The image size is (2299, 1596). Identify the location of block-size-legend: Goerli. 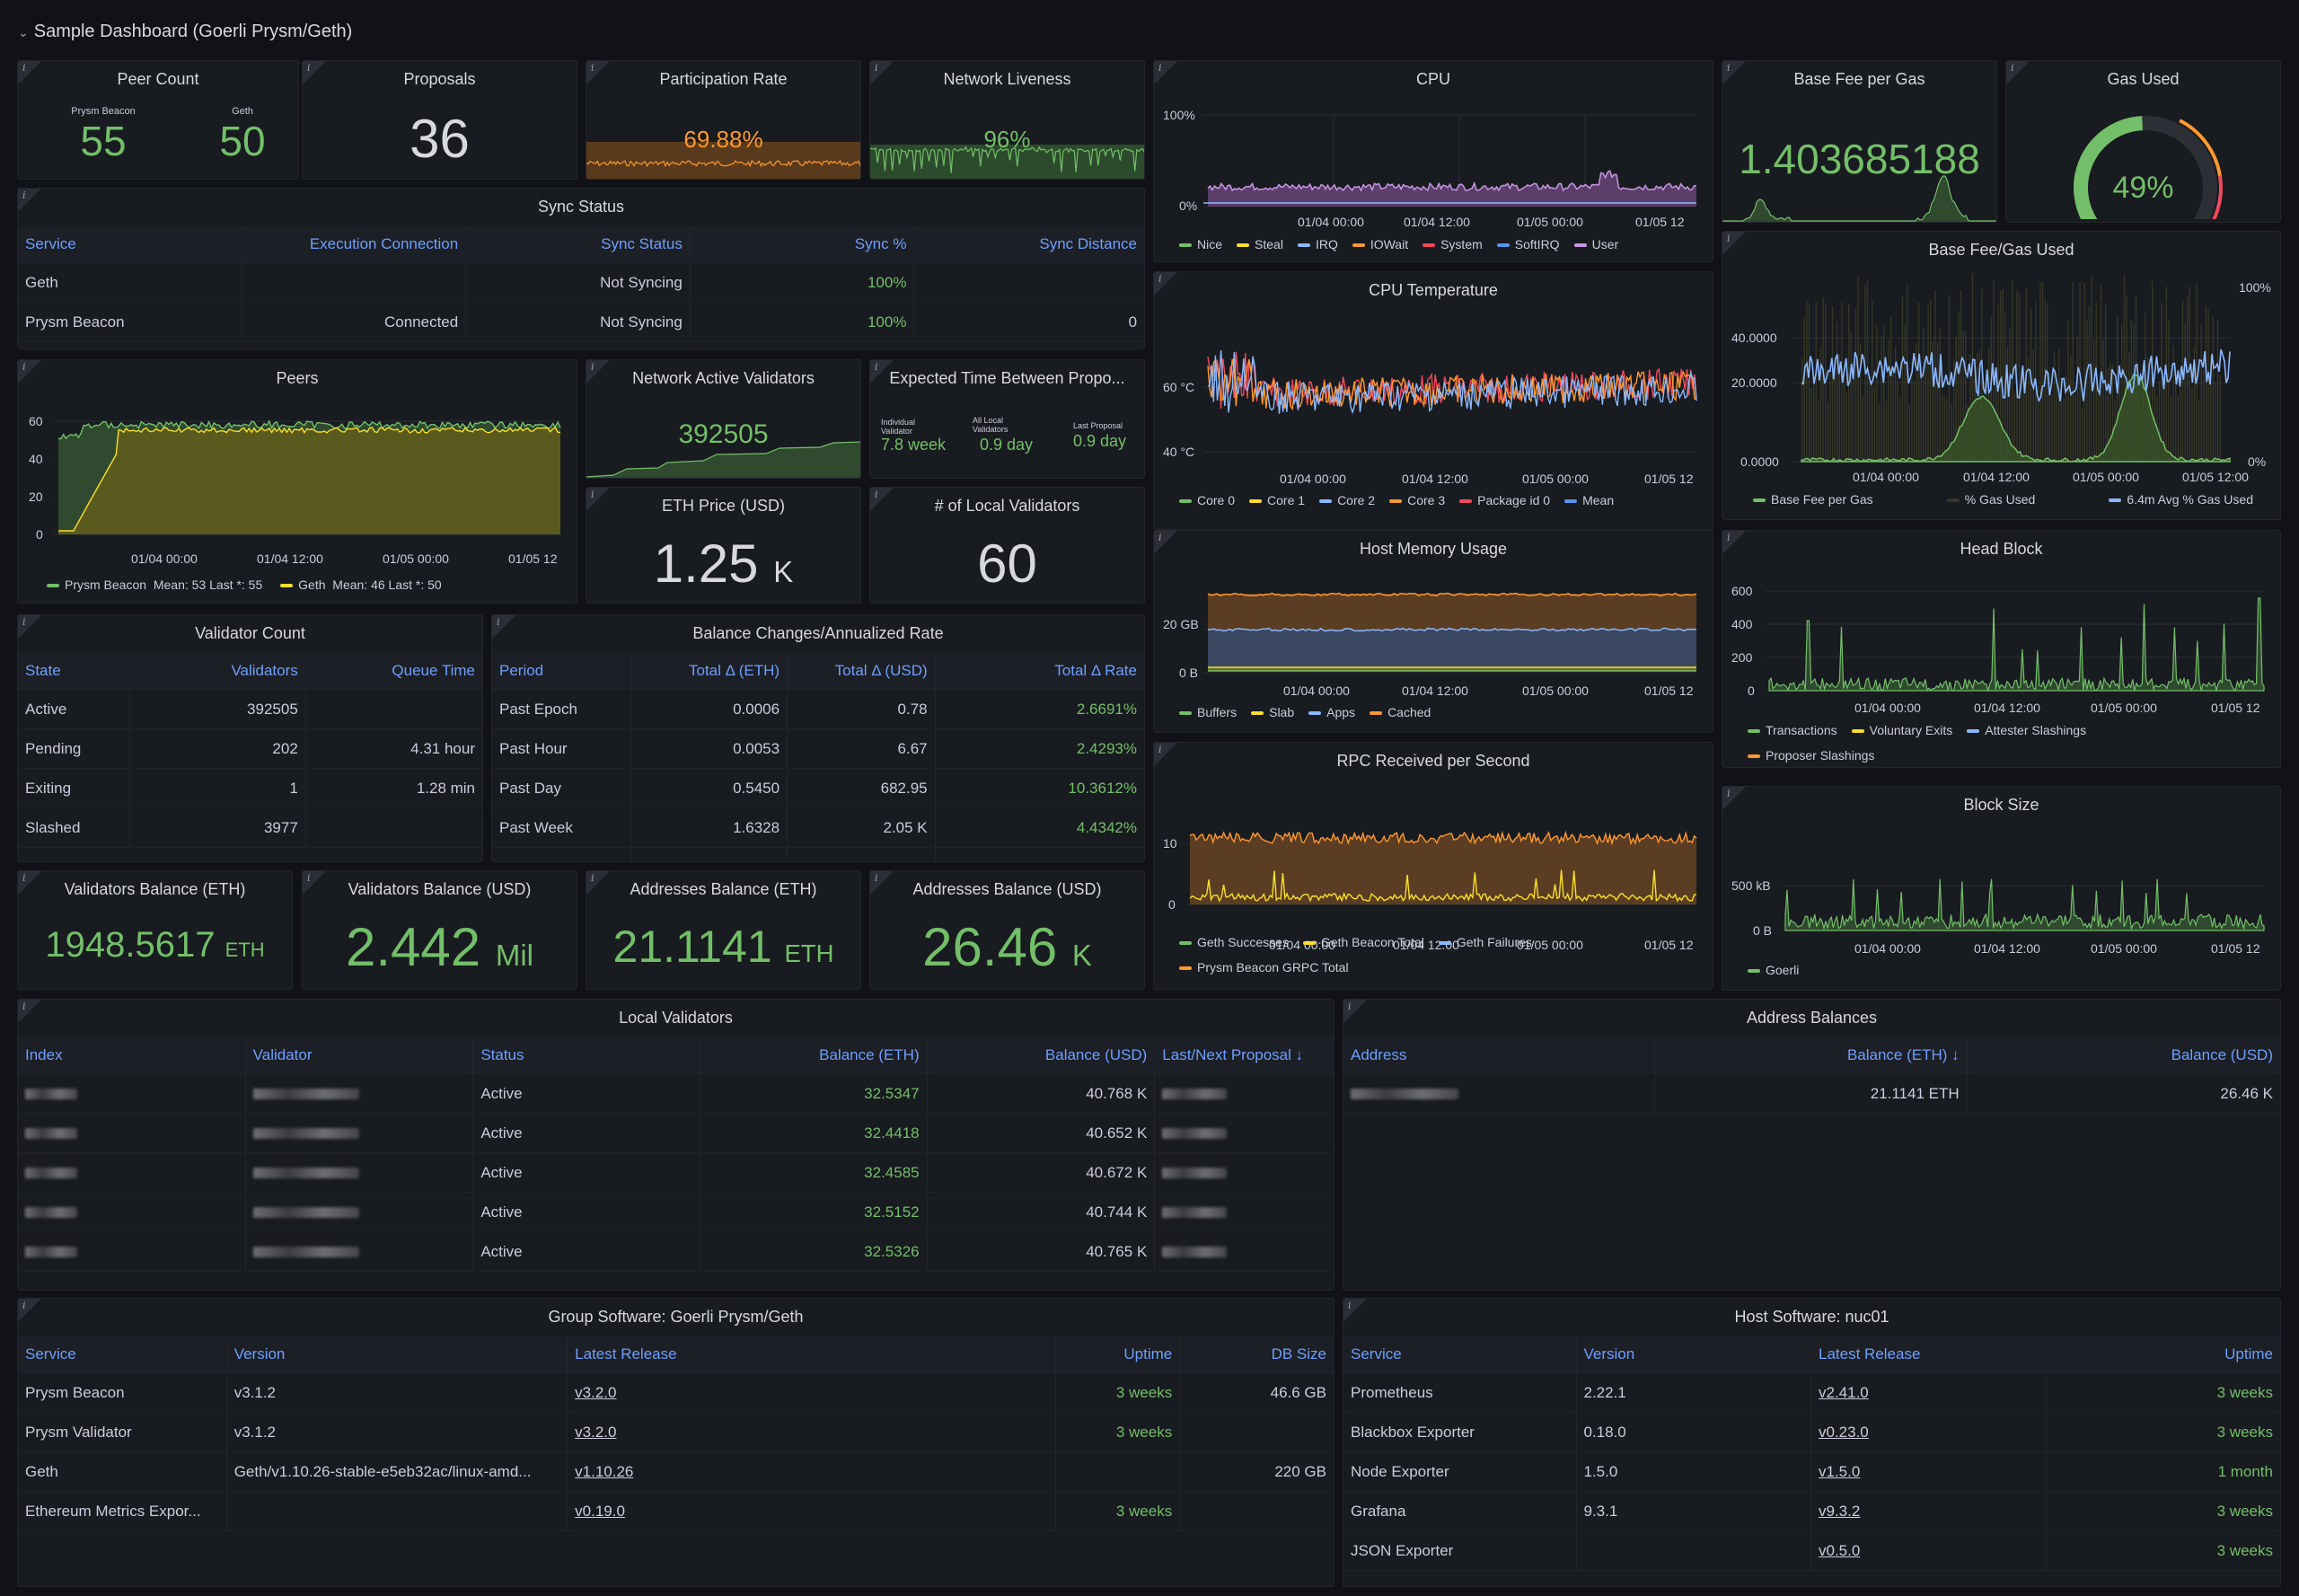
(1781, 970).